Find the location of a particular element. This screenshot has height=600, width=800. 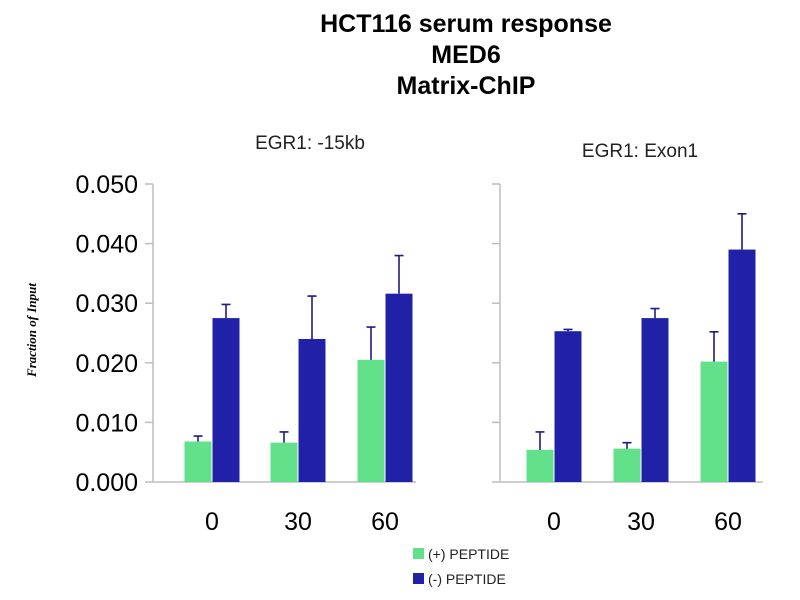

legend-swatch-plus-peptide is located at coordinates (418, 553).